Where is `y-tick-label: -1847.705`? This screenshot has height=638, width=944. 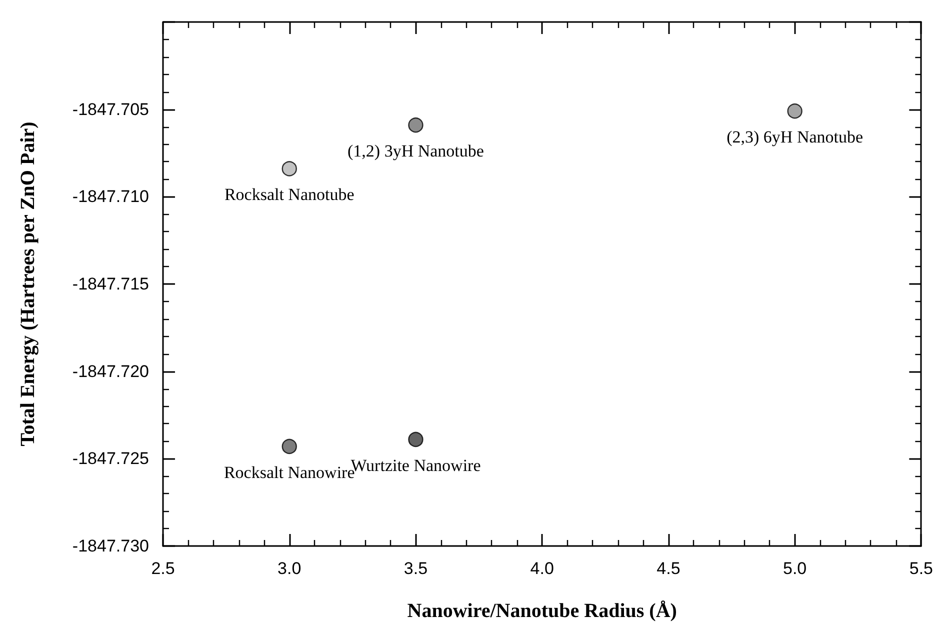 y-tick-label: -1847.705 is located at coordinates (110, 109).